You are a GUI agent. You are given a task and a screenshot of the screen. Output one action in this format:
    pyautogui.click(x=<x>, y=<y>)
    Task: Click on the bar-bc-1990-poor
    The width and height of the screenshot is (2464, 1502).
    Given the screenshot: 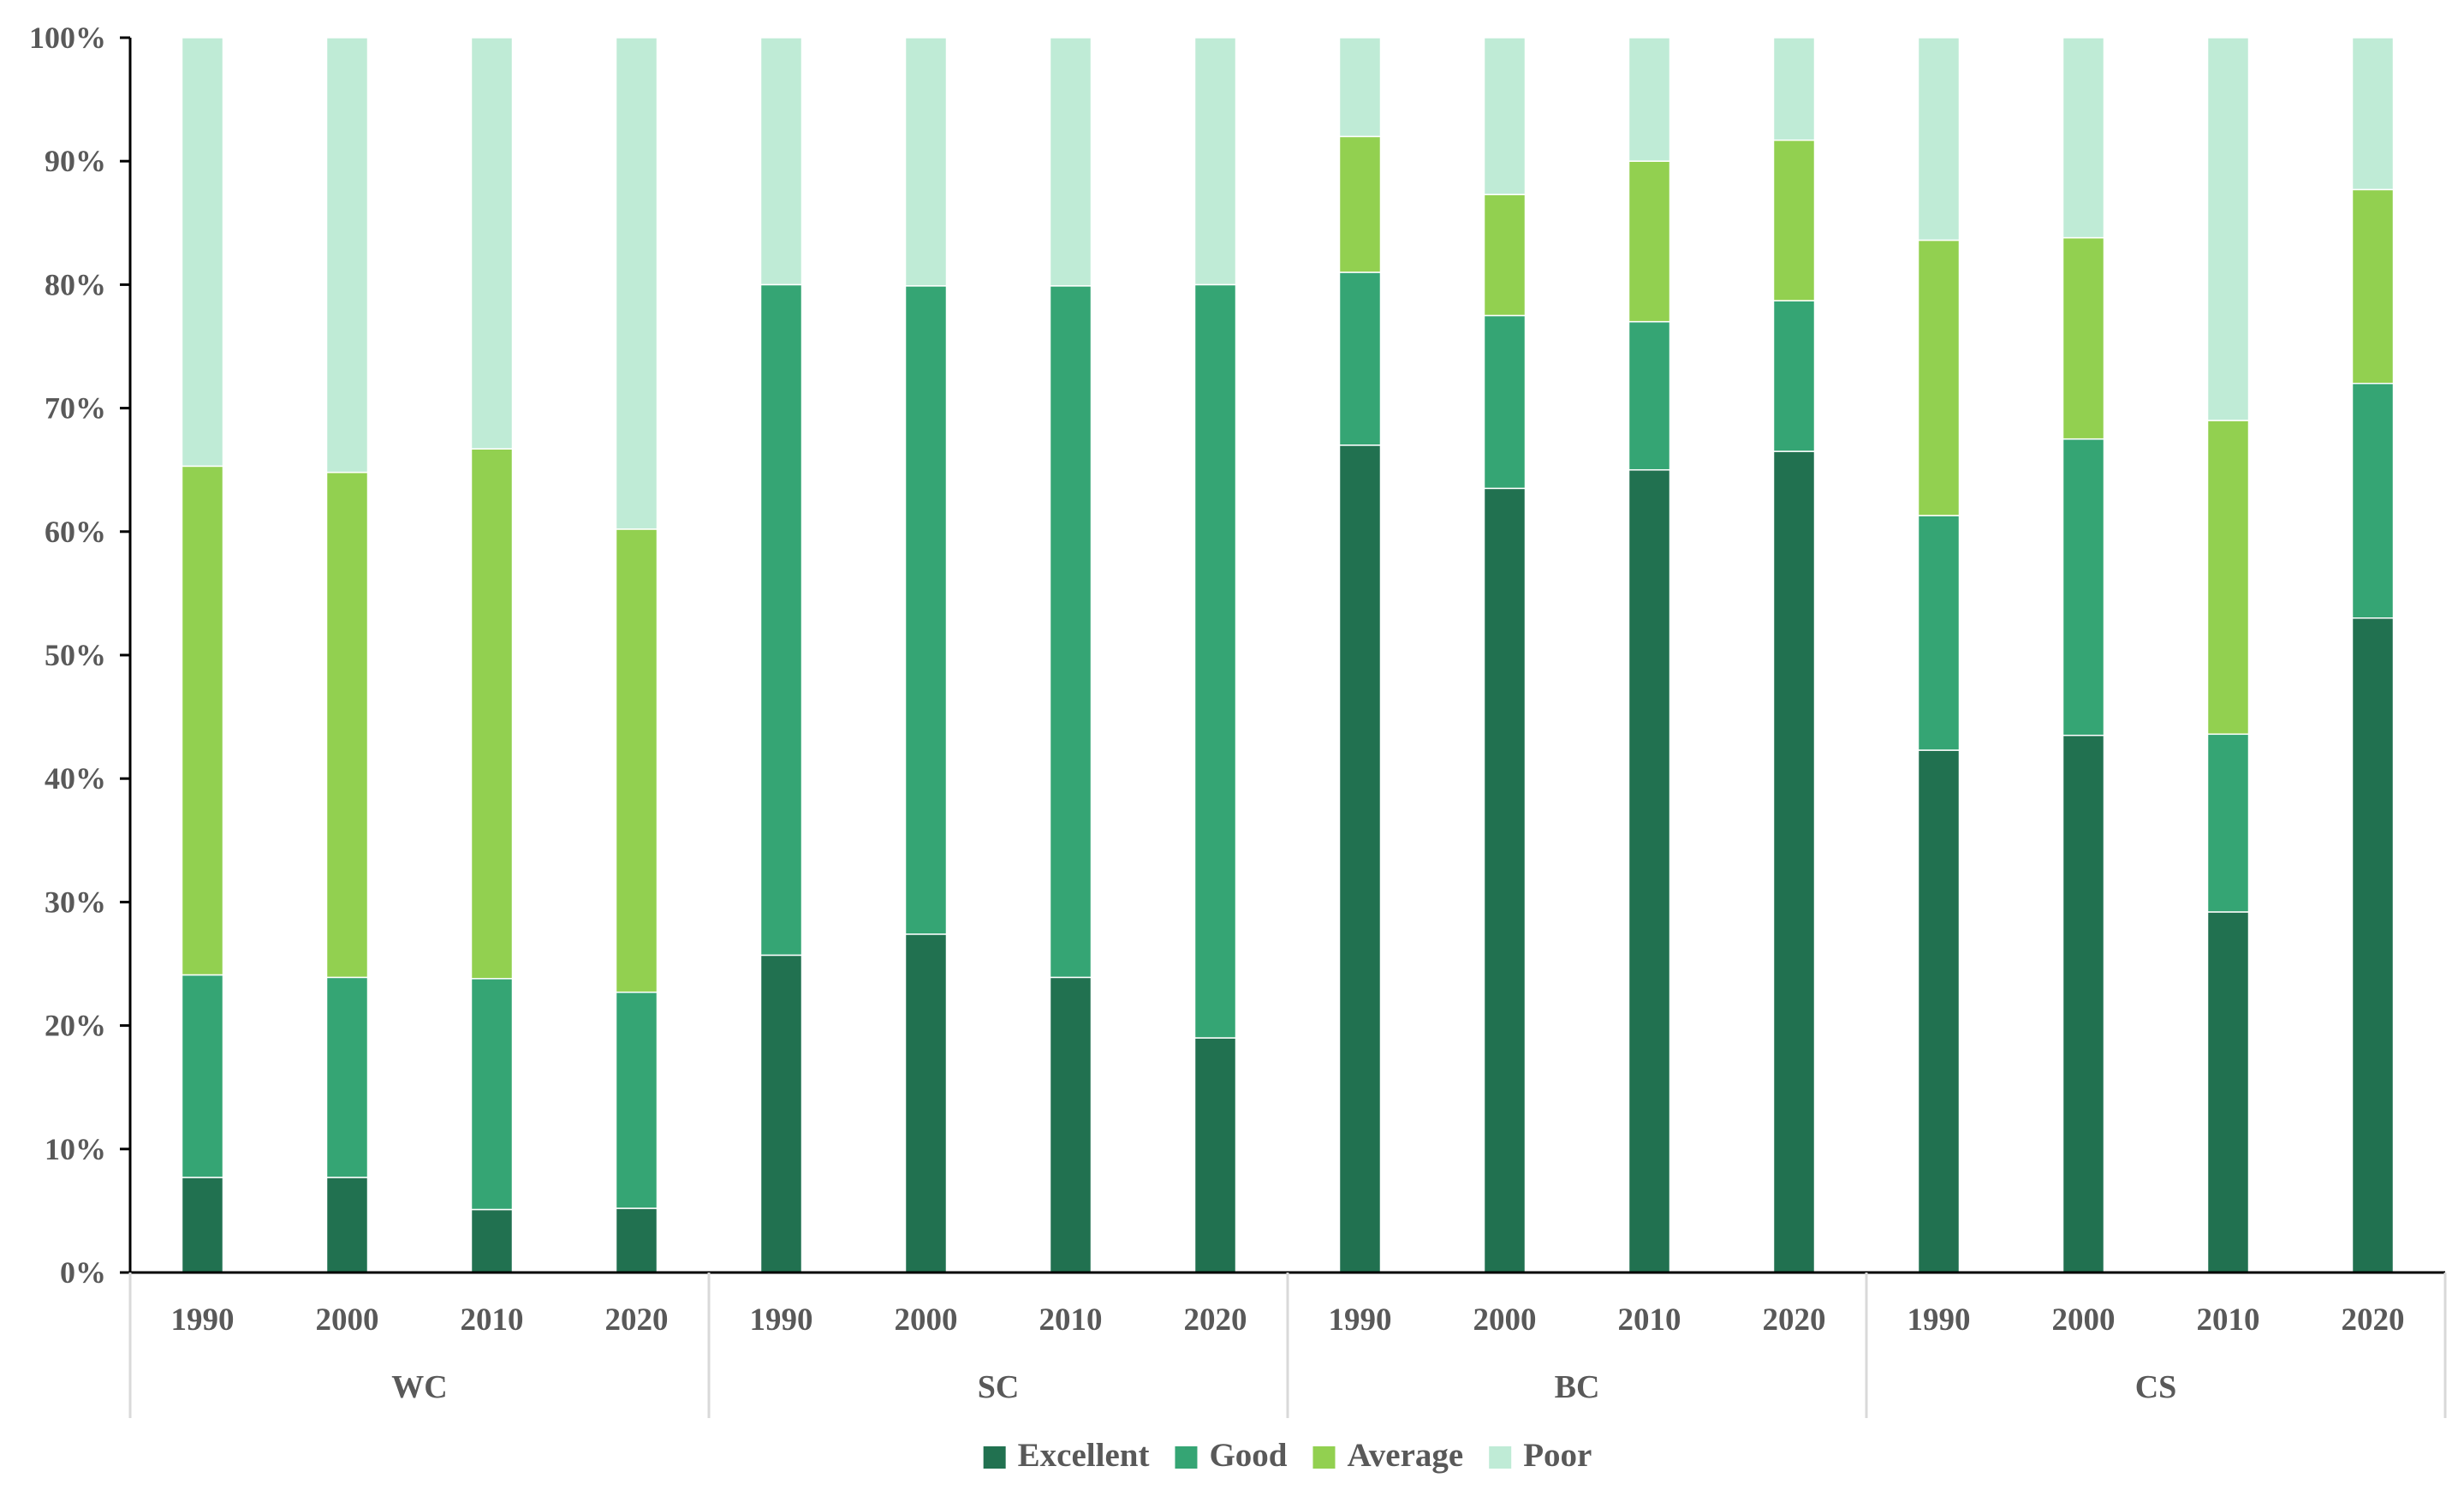 What is the action you would take?
    pyautogui.click(x=1360, y=87)
    